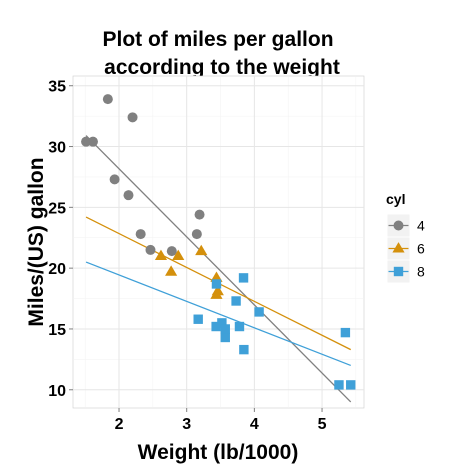  I want to click on chart-title-line-2: according to the weight, so click(222, 67).